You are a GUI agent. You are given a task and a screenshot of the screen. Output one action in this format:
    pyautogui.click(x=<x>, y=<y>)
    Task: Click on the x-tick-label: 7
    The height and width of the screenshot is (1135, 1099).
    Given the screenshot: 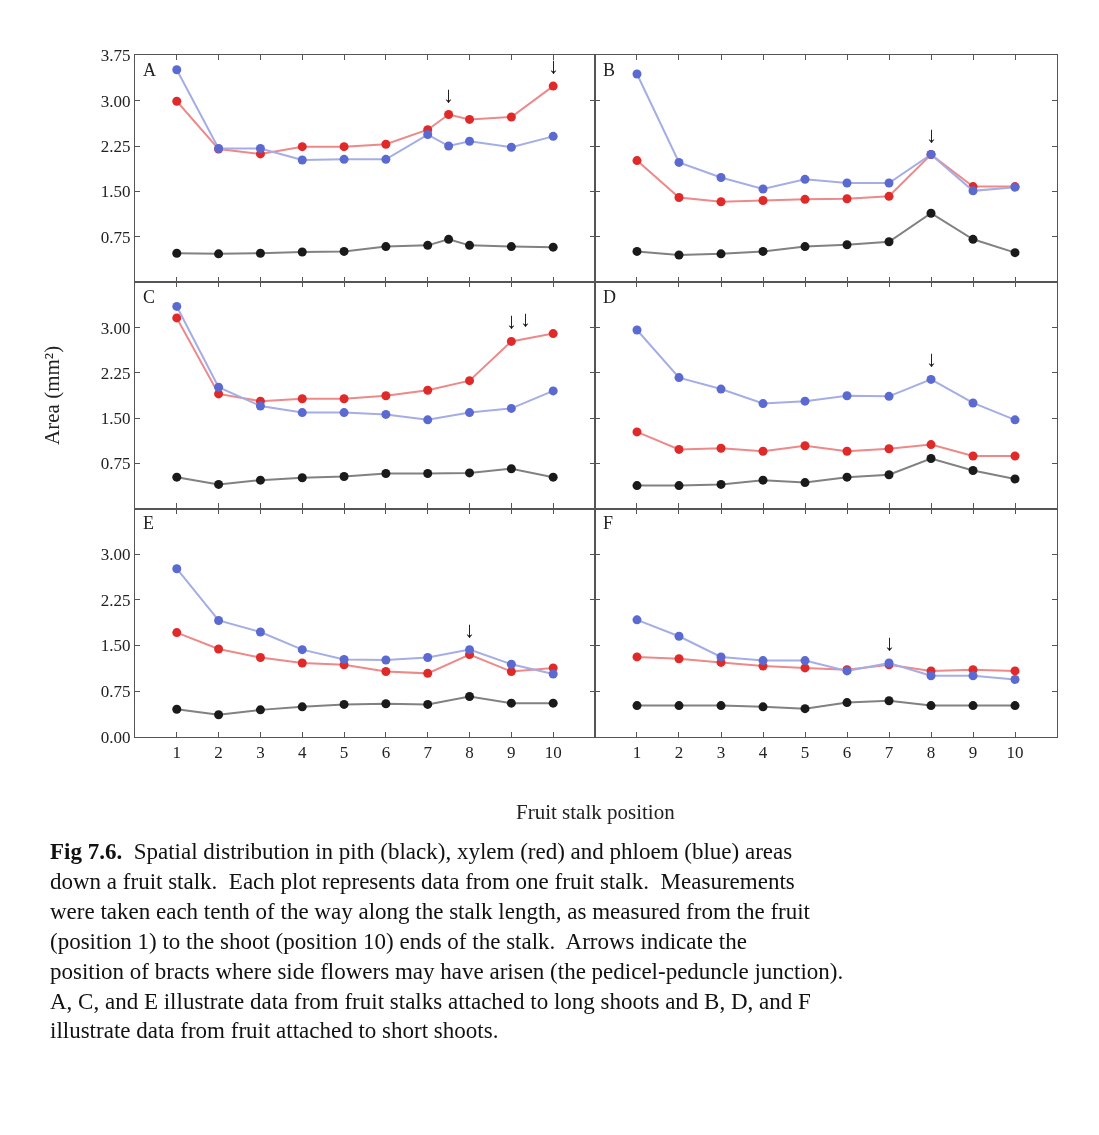 What is the action you would take?
    pyautogui.click(x=889, y=753)
    